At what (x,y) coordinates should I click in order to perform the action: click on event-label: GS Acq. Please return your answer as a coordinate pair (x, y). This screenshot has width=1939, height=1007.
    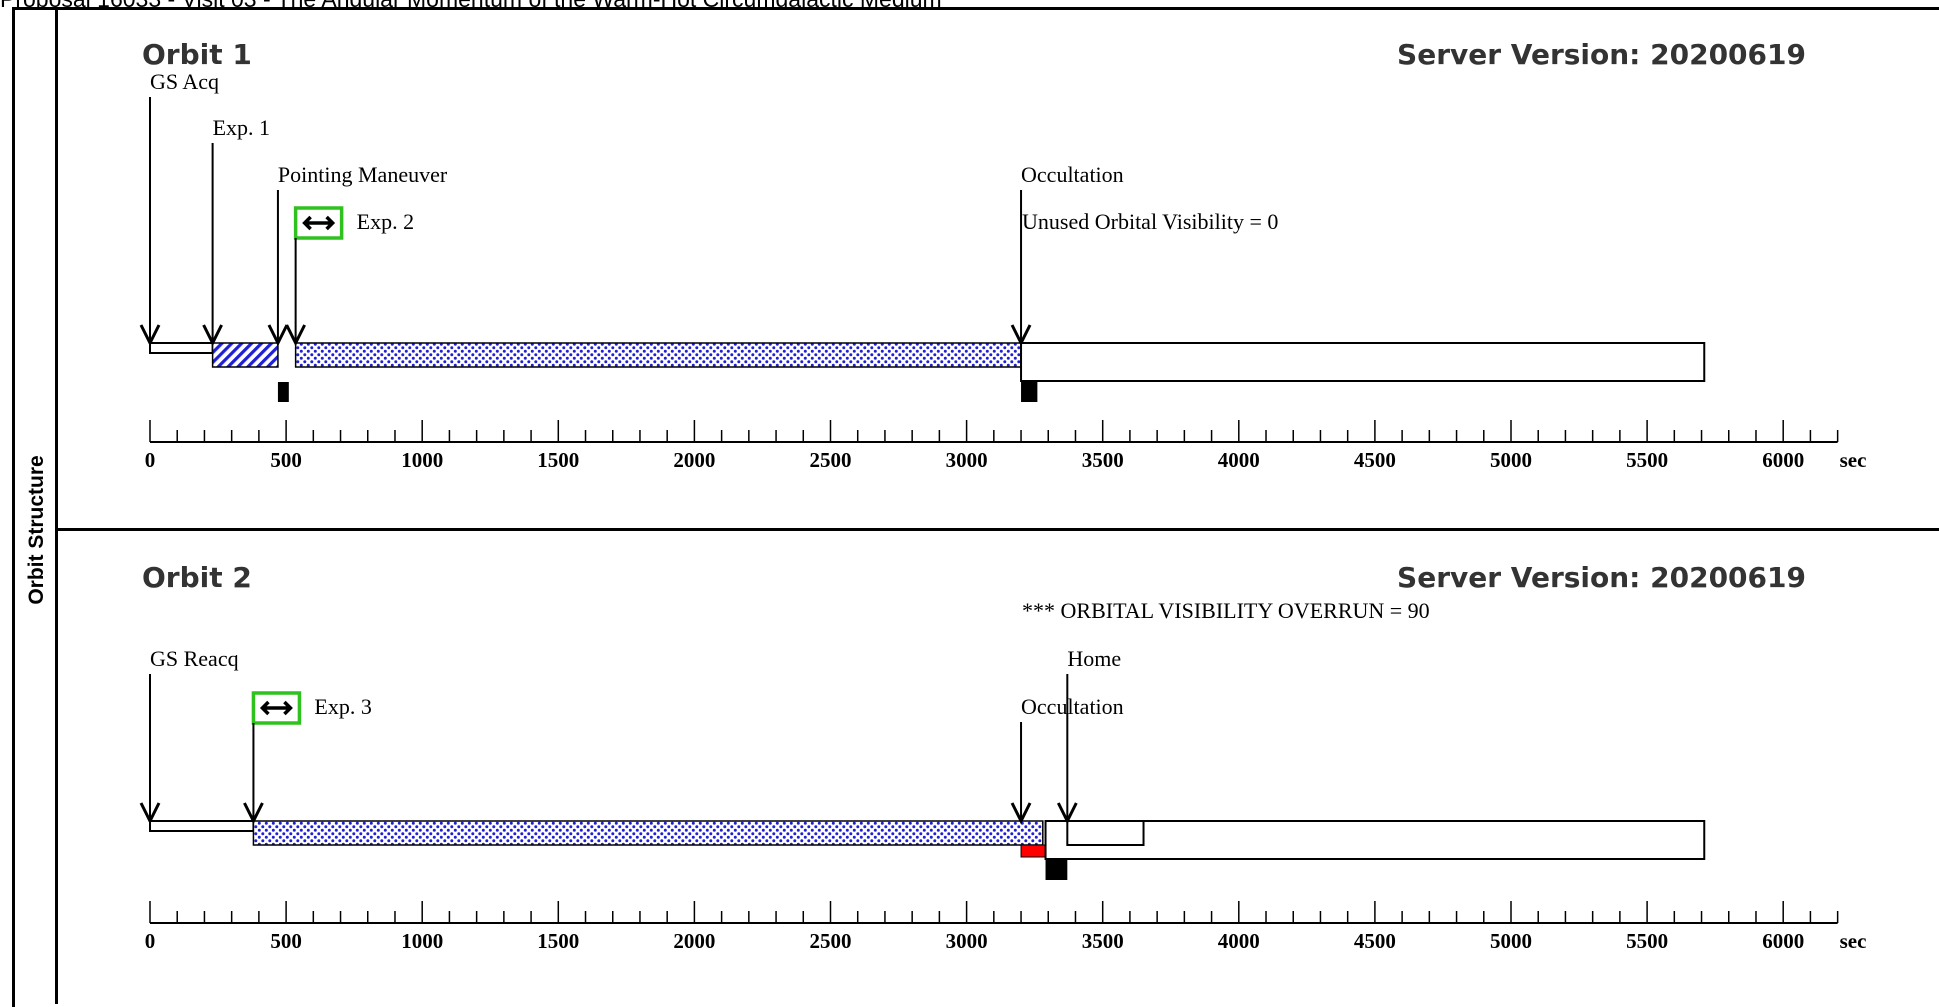
    Looking at the image, I should click on (184, 81).